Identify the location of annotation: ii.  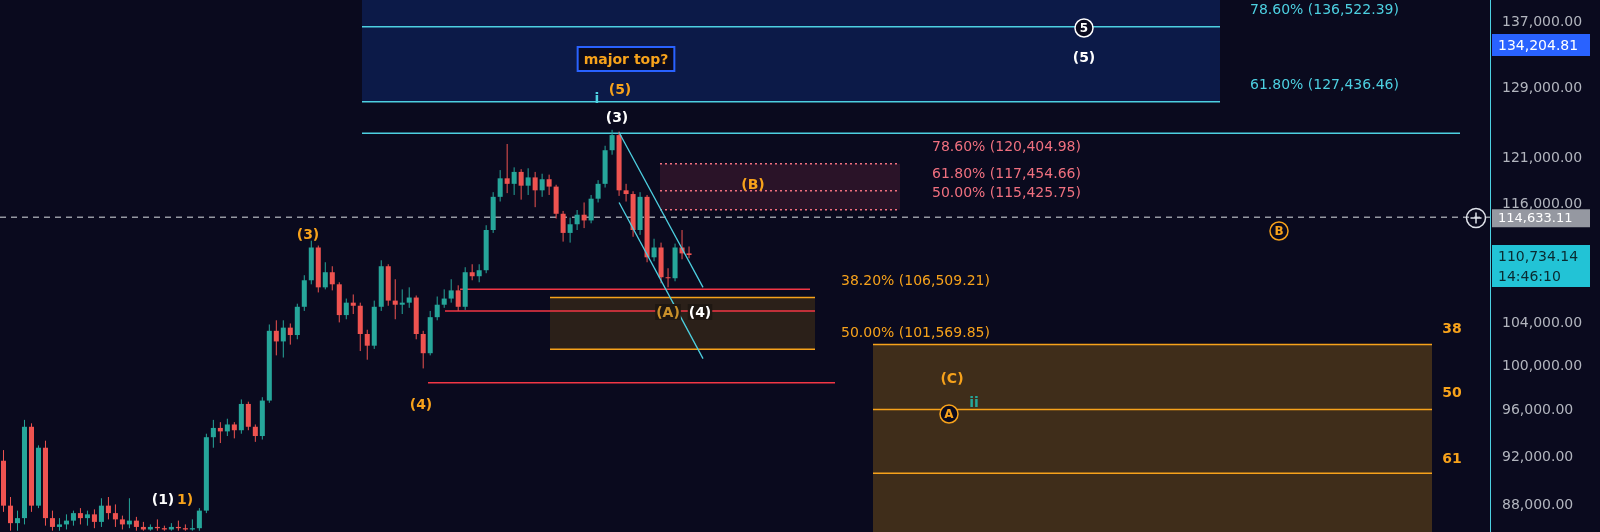
(974, 401).